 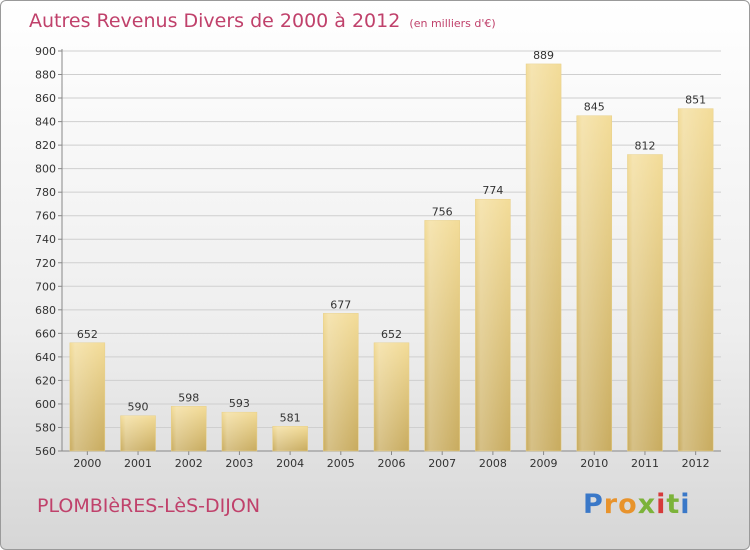 I want to click on chart-title-text: Autres Revenus Divers de 2000 à 2012, so click(x=215, y=21).